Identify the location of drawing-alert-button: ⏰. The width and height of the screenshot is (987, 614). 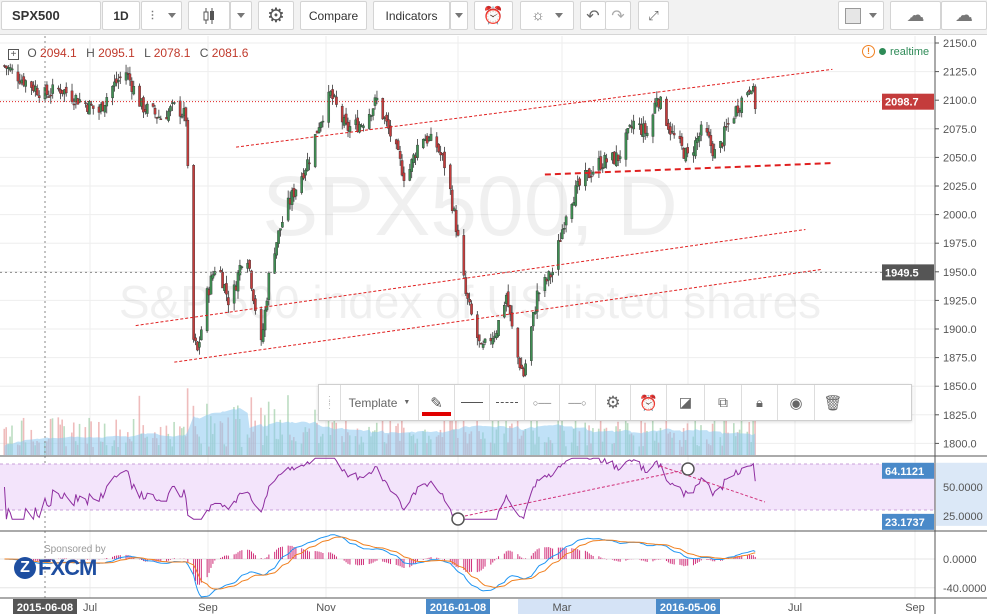
(649, 402).